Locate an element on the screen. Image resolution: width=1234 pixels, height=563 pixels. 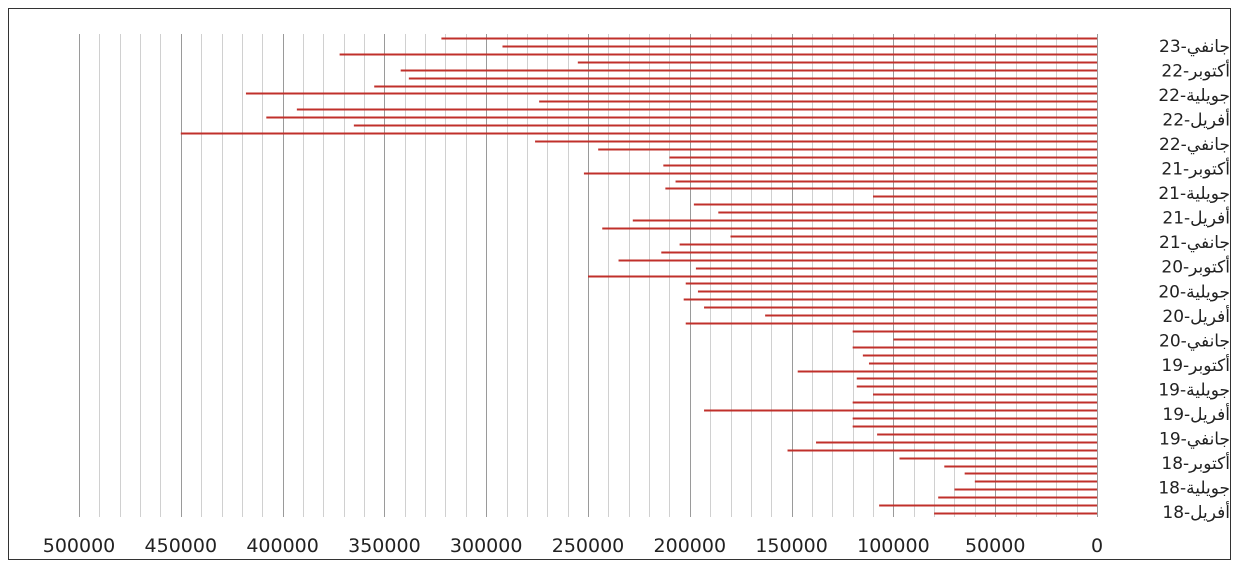
x-tick-label: 50000 is located at coordinates (995, 546).